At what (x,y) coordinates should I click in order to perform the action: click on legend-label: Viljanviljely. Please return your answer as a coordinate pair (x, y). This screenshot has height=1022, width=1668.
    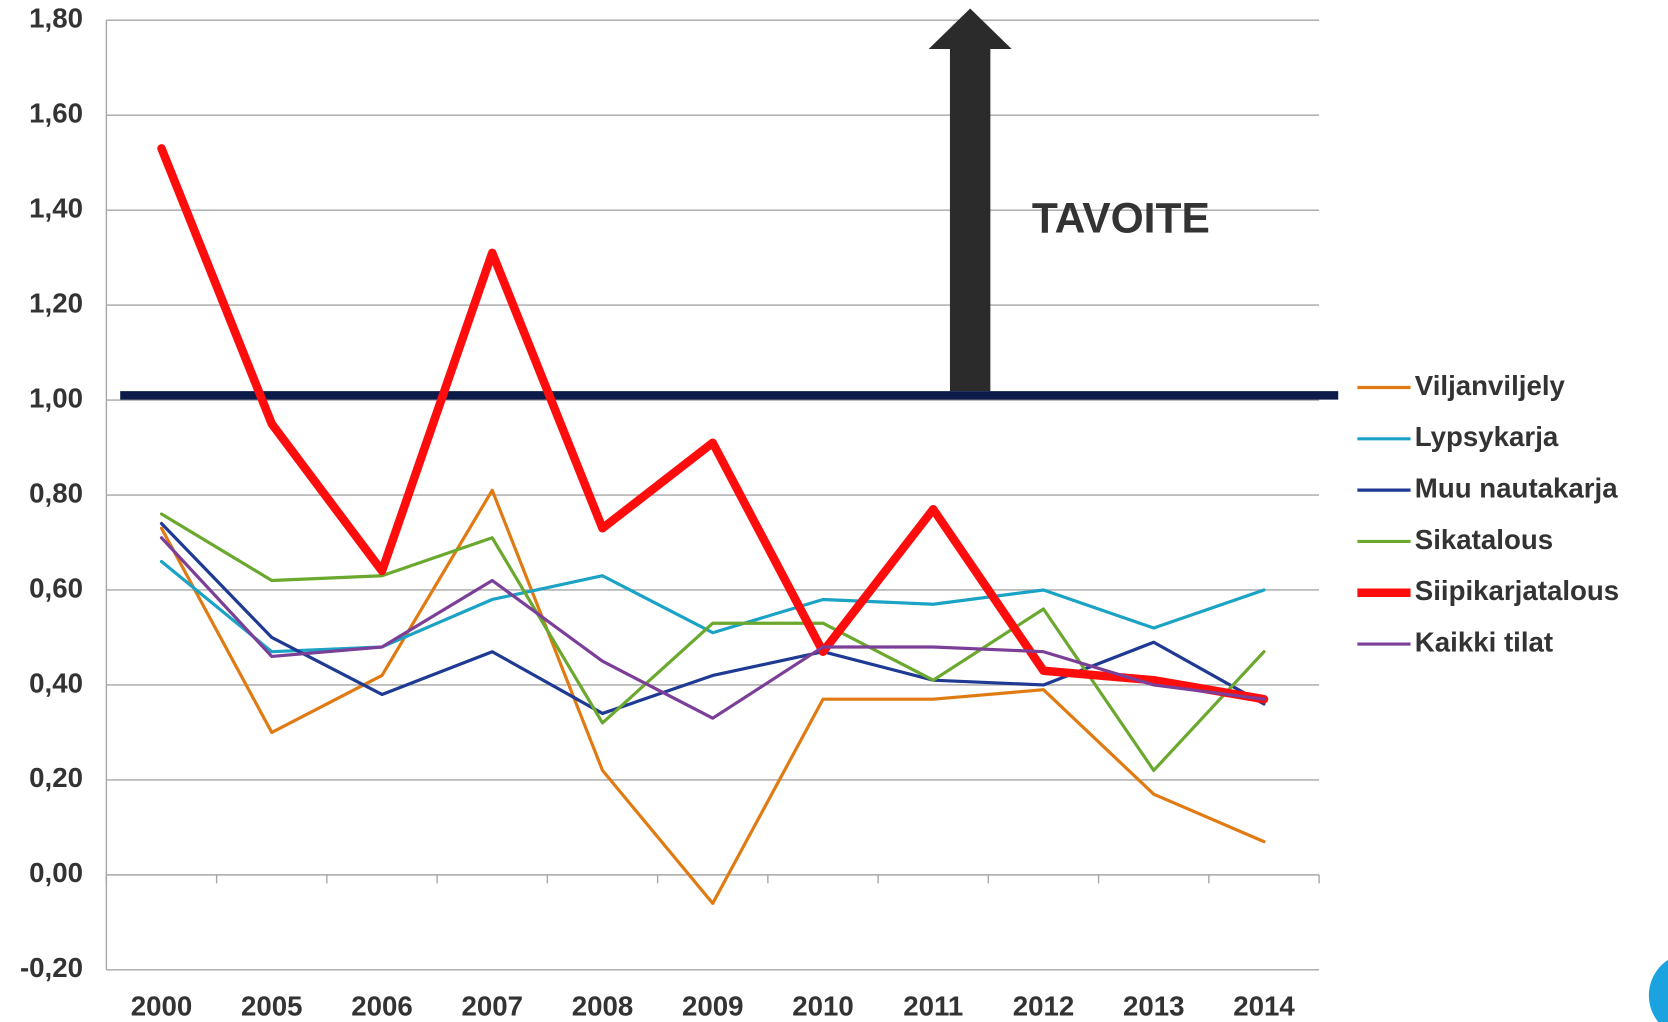
    Looking at the image, I should click on (1490, 385).